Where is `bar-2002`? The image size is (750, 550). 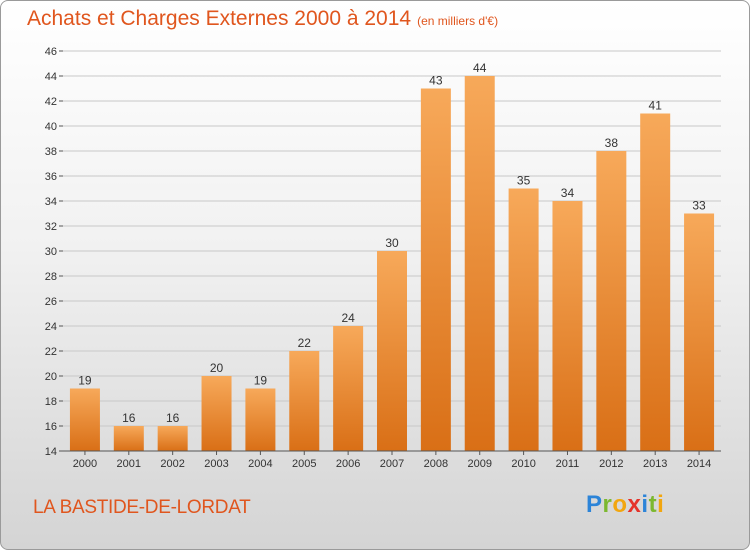
bar-2002 is located at coordinates (172, 438).